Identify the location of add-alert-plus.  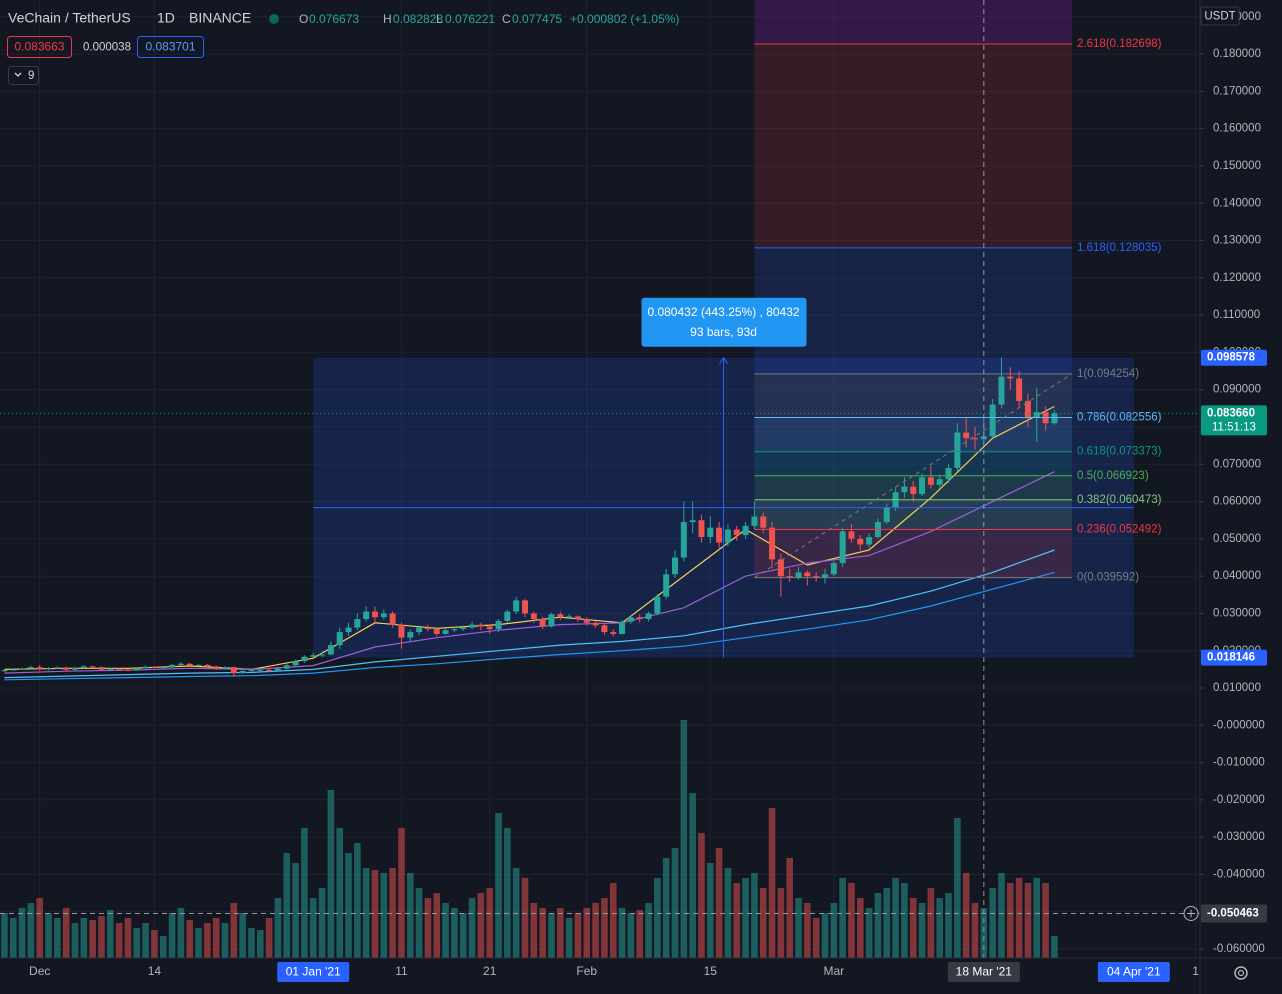
(1191, 913).